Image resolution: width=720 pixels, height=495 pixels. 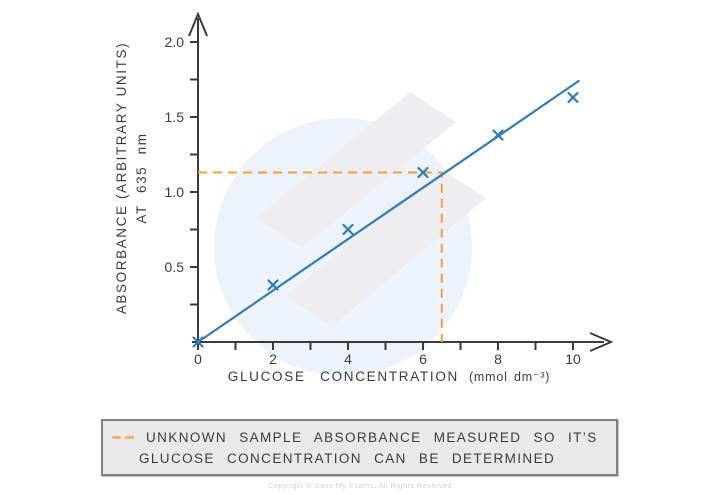 What do you see at coordinates (273, 359) in the screenshot?
I see `x-tick-label: 2` at bounding box center [273, 359].